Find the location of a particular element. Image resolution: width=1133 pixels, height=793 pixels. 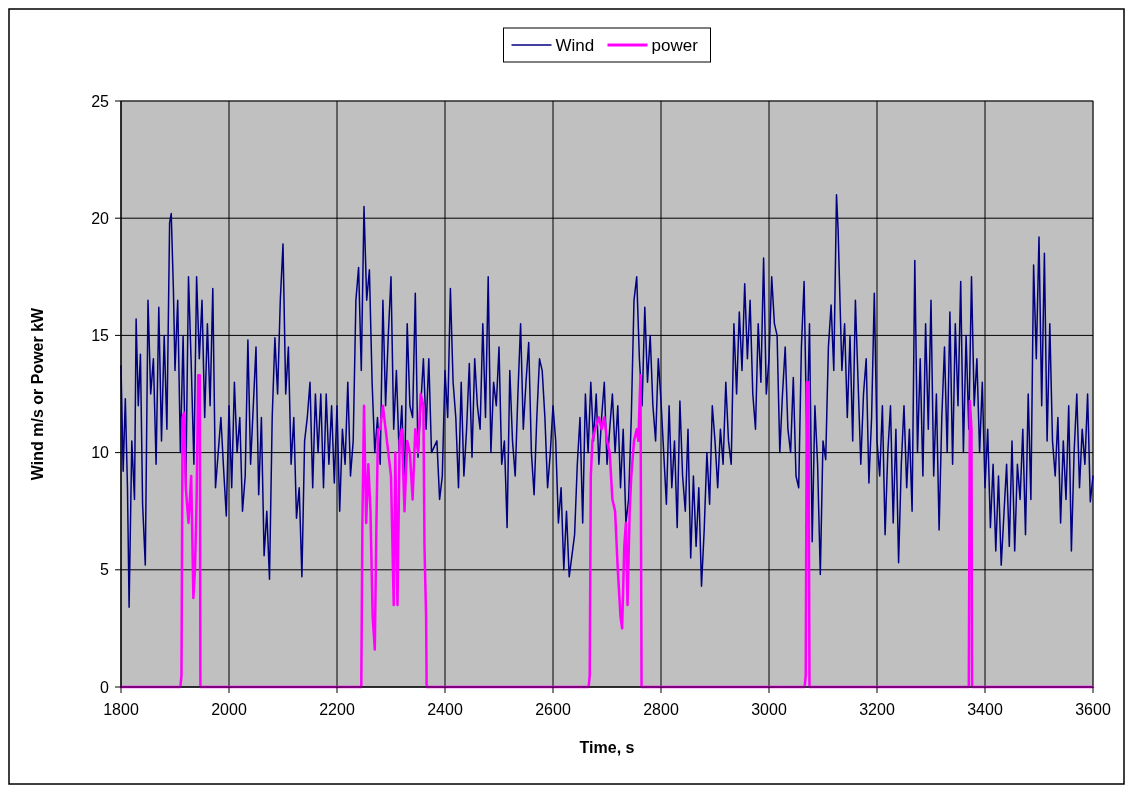

x-axis-title: Time, s is located at coordinates (607, 747).